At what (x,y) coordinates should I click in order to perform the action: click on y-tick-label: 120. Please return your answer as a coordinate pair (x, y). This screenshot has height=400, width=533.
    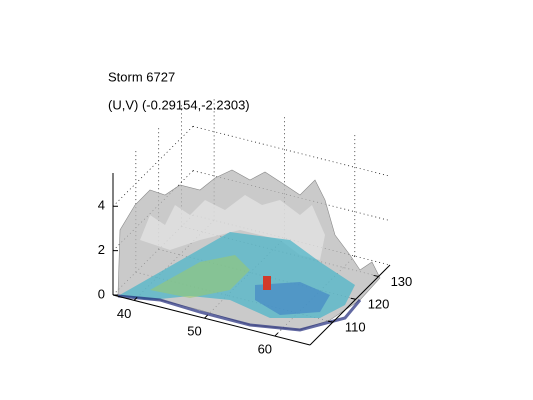
    Looking at the image, I should click on (379, 304).